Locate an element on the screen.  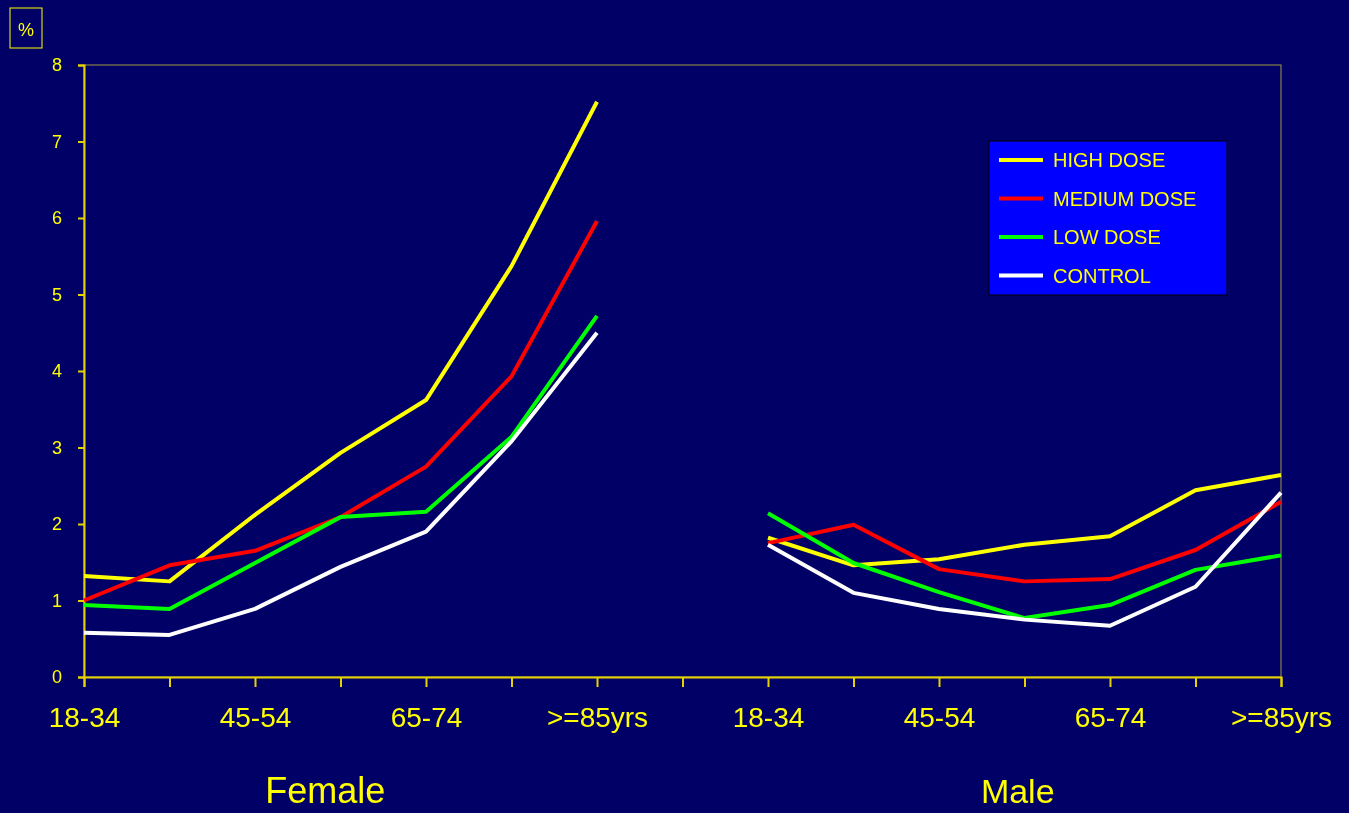
y-tick-label: 0 is located at coordinates (56, 677).